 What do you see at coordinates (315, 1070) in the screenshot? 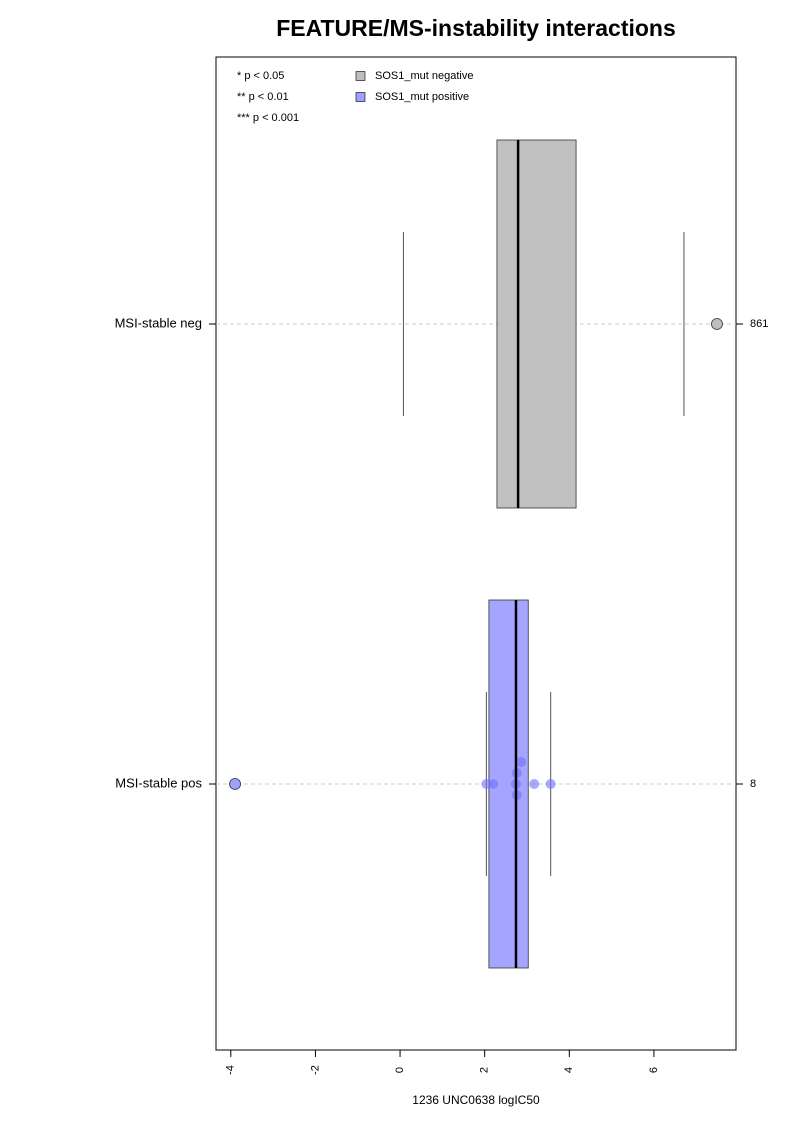
I see `x-tick-label: -2` at bounding box center [315, 1070].